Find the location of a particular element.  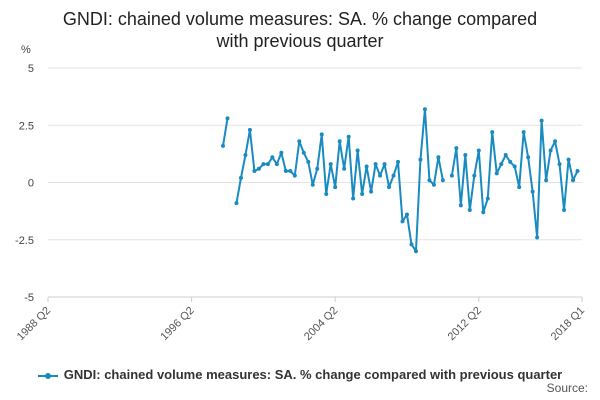

x-tick-label: 1988 Q2 is located at coordinates (34, 324).